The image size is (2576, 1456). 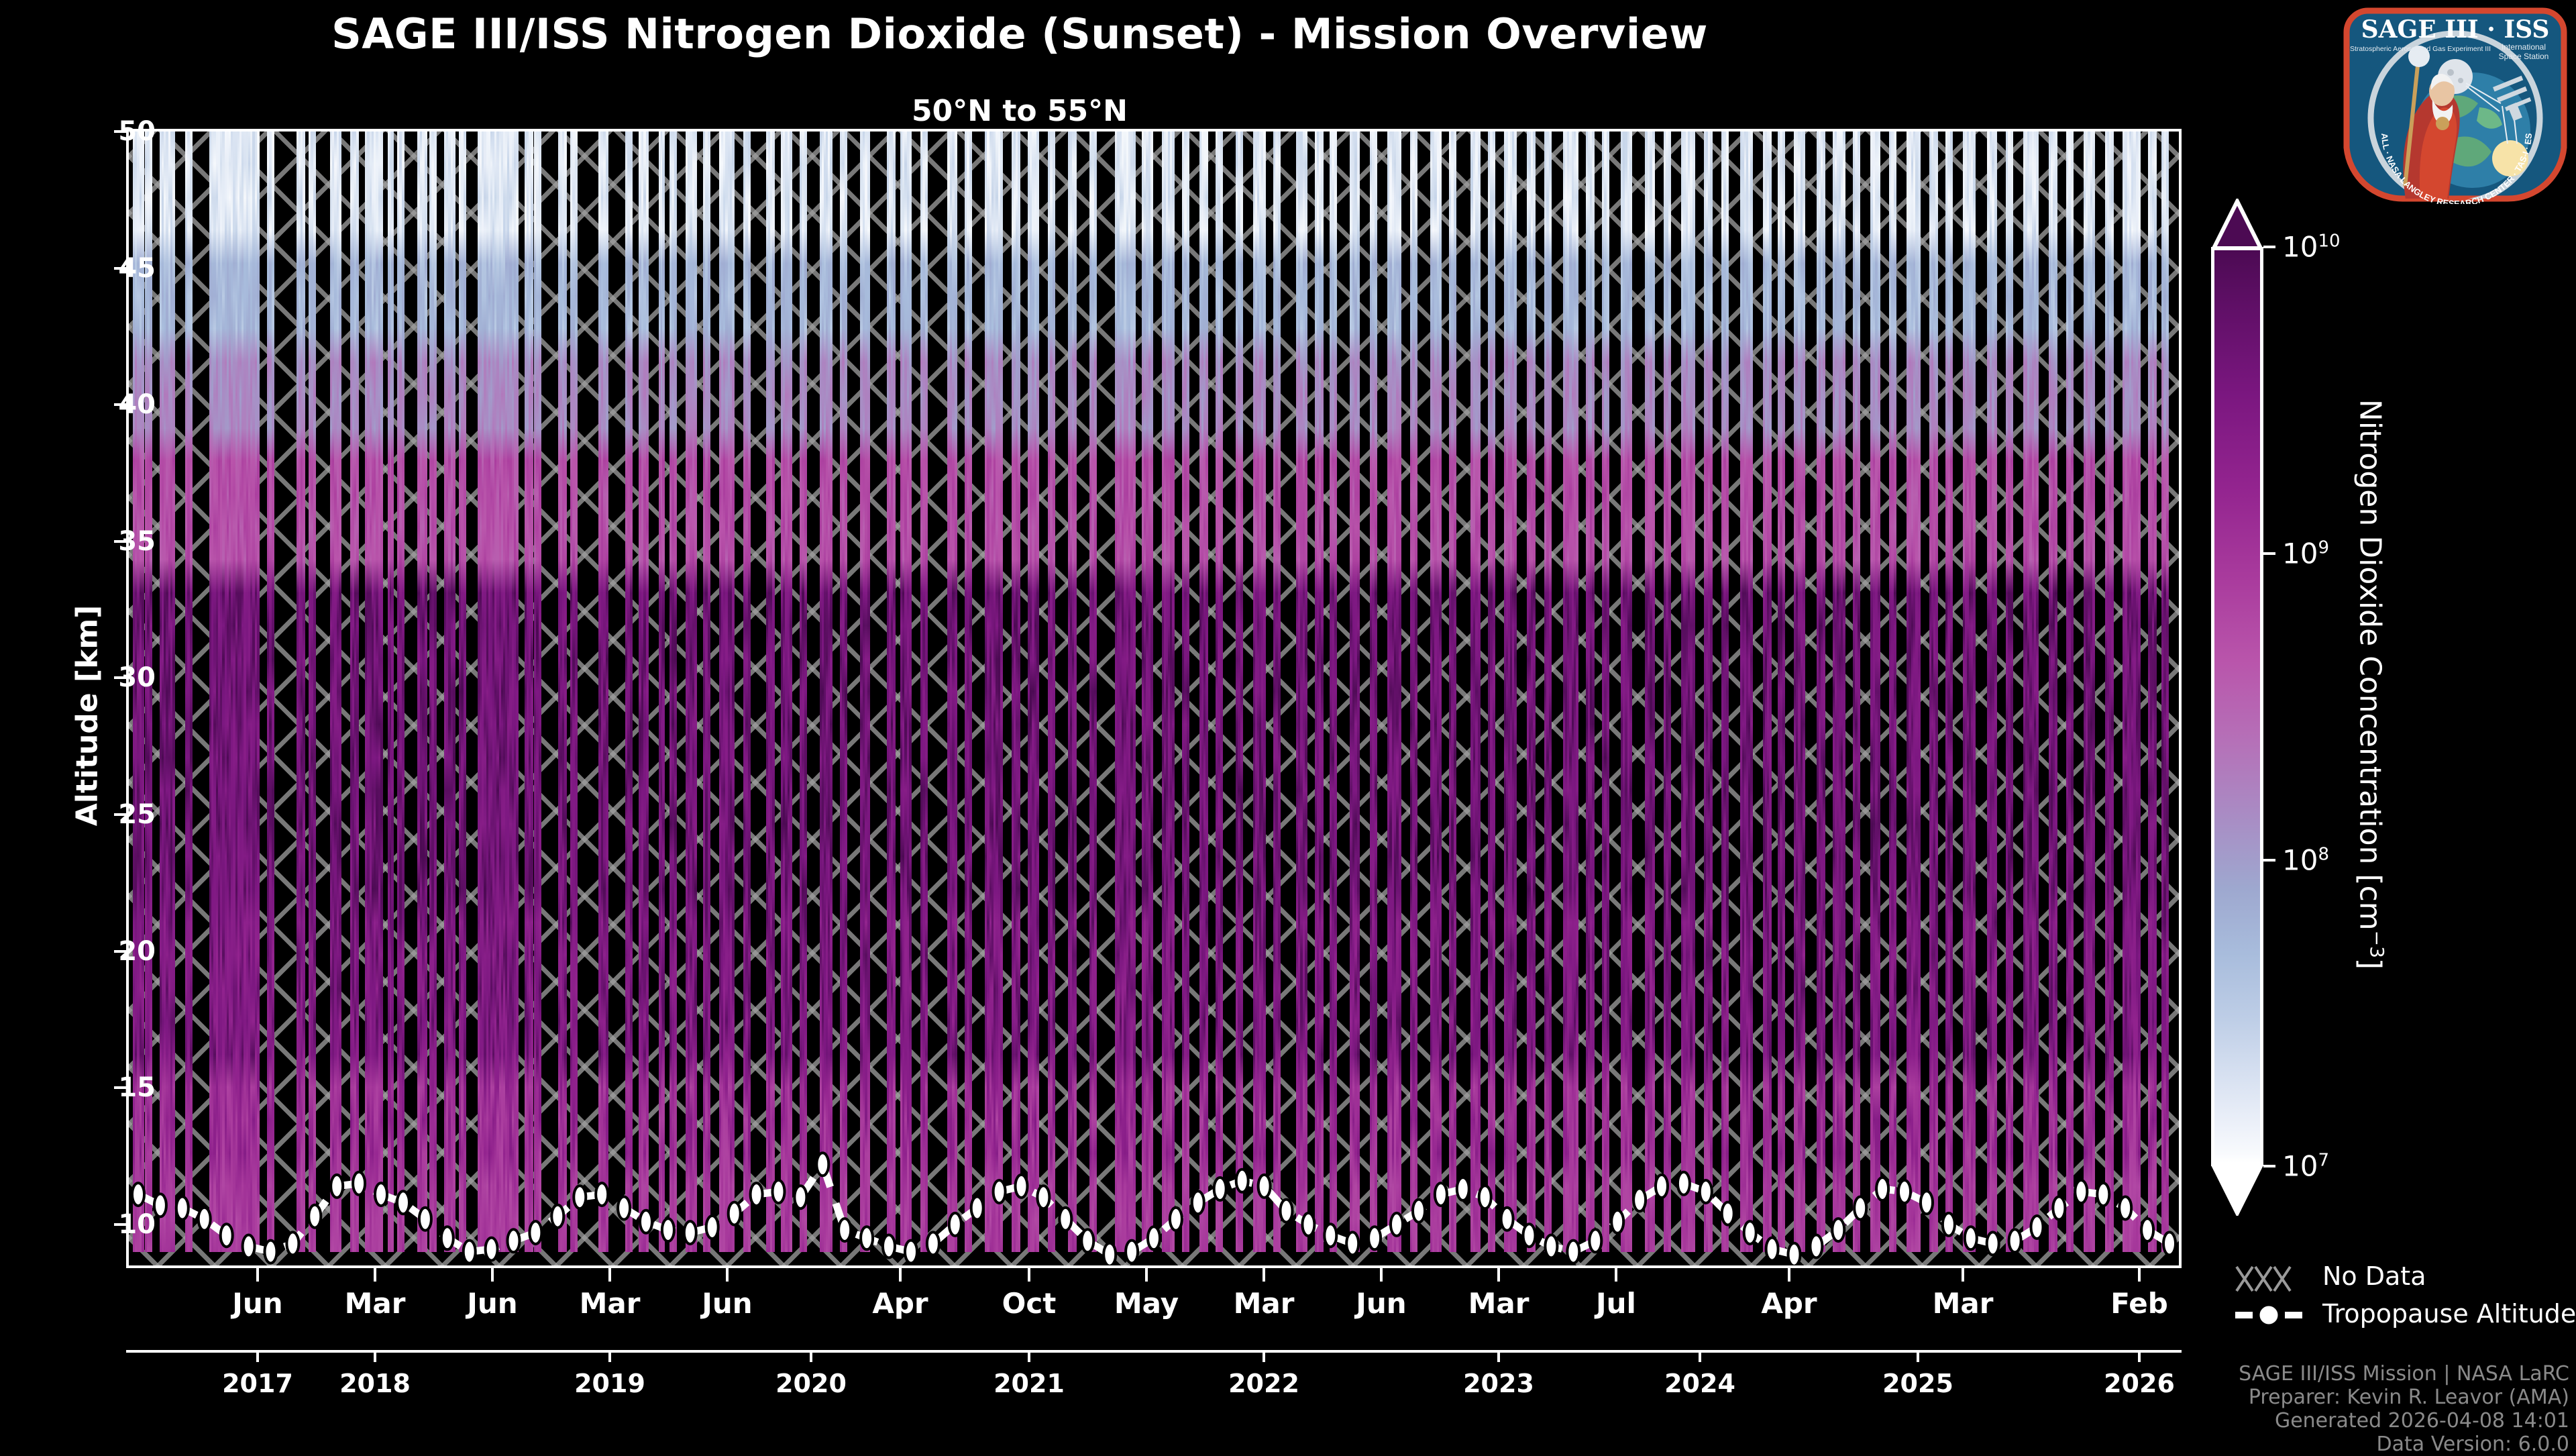 I want to click on legend-item-tropopause: Tropopause Altitude, so click(x=2405, y=1318).